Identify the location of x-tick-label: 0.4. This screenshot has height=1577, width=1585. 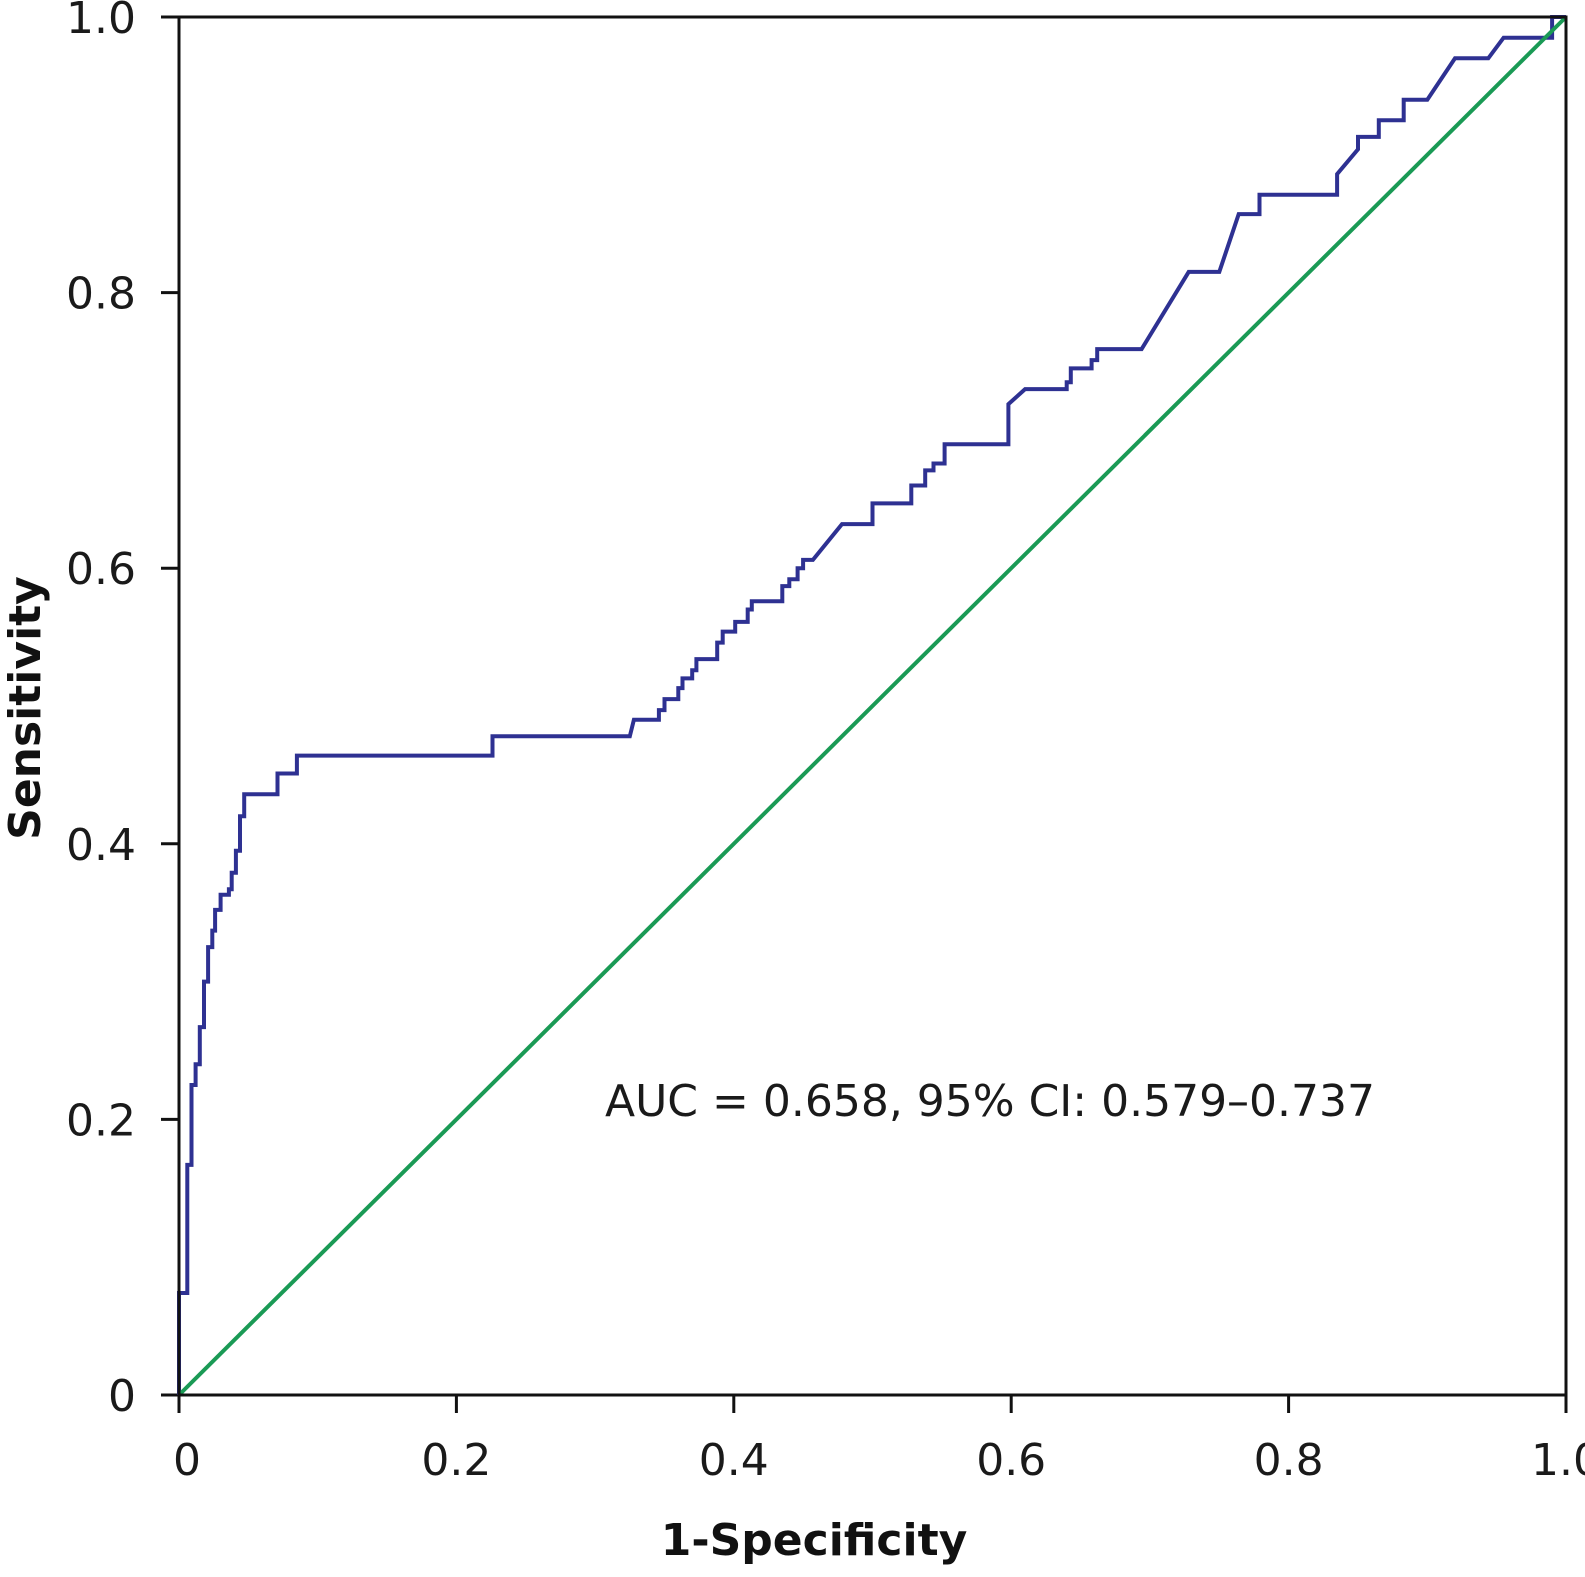
(734, 1460).